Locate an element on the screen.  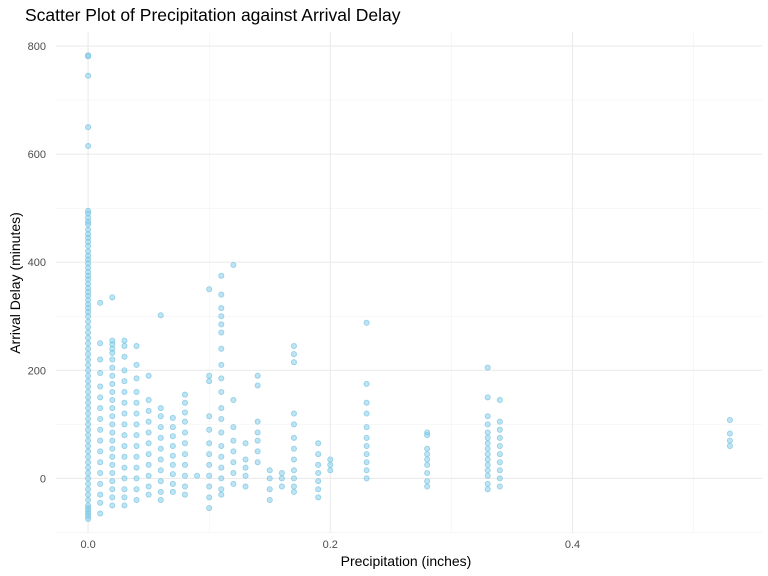
x-tick-label: 0.4 is located at coordinates (572, 545).